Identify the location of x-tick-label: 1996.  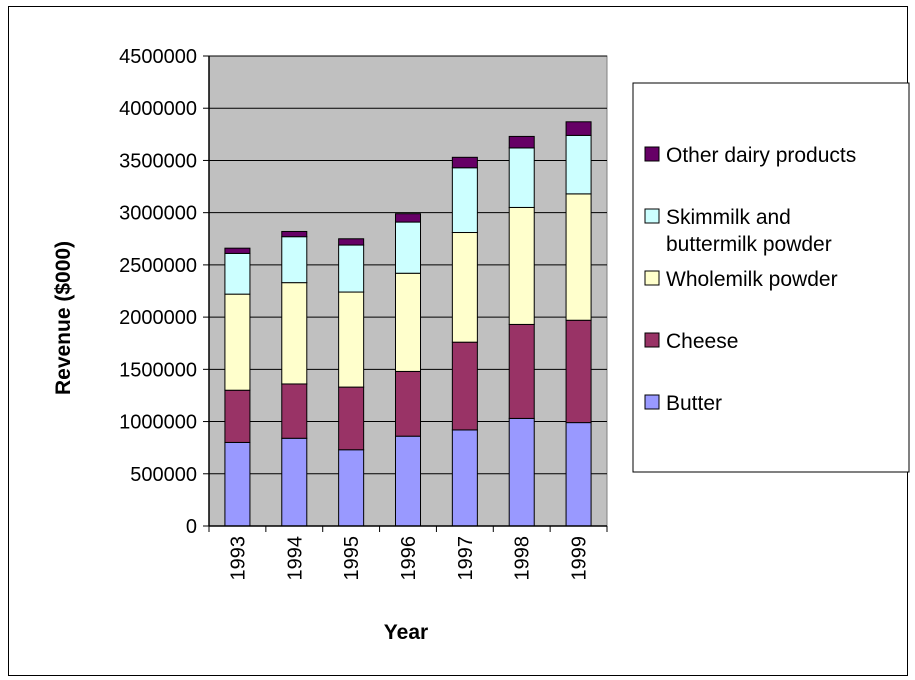
(409, 558).